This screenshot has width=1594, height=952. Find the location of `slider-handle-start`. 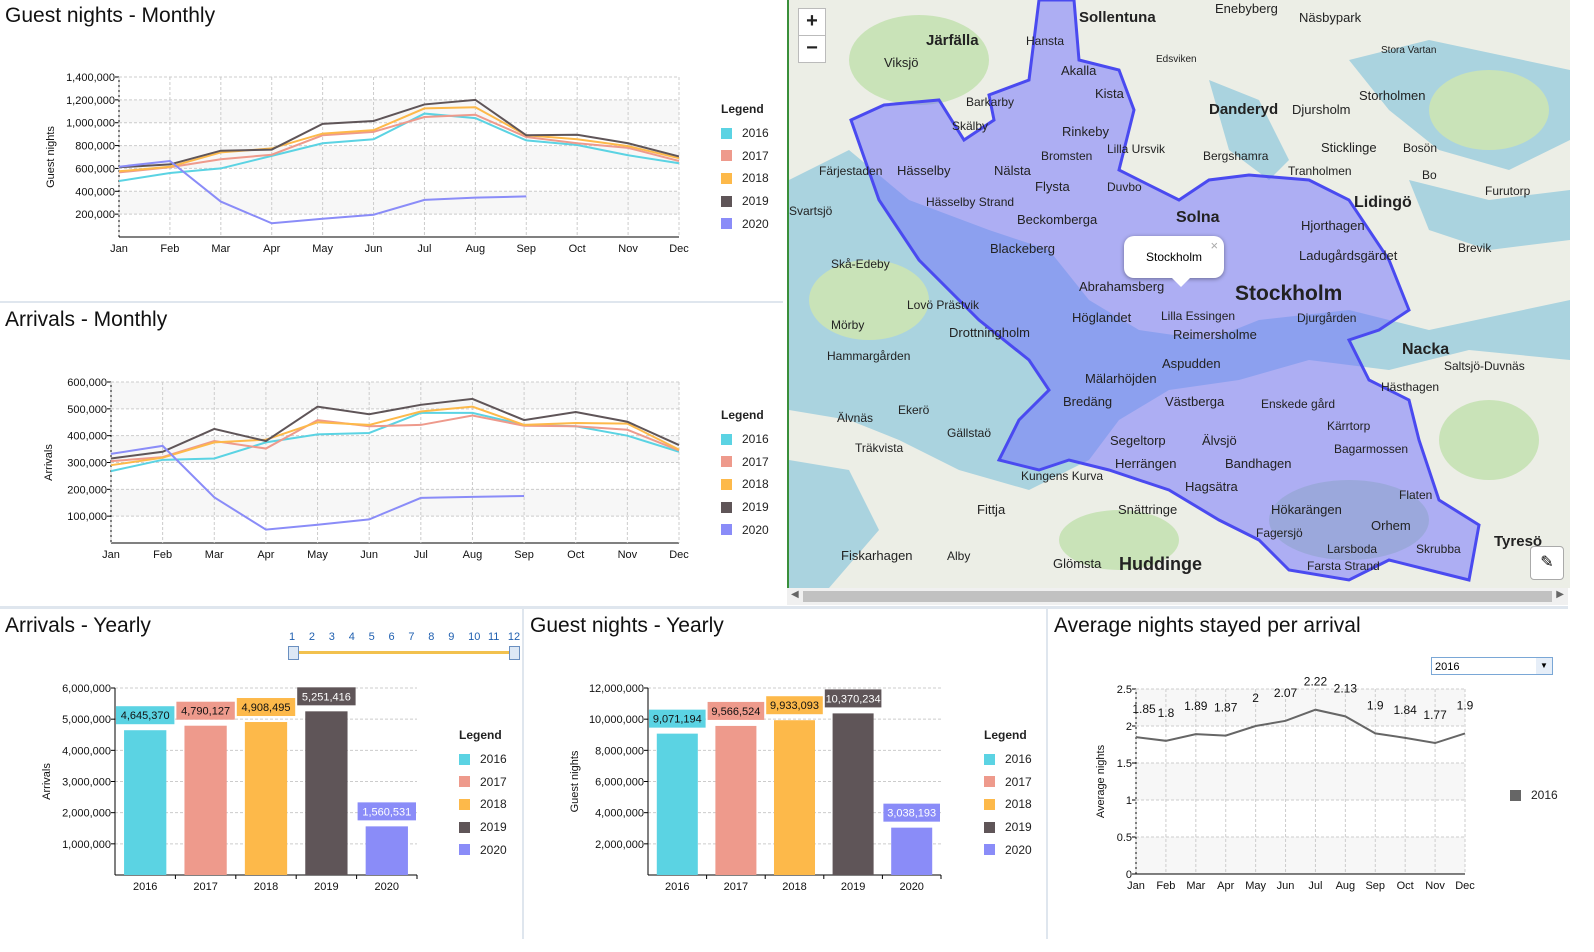

slider-handle-start is located at coordinates (293, 653).